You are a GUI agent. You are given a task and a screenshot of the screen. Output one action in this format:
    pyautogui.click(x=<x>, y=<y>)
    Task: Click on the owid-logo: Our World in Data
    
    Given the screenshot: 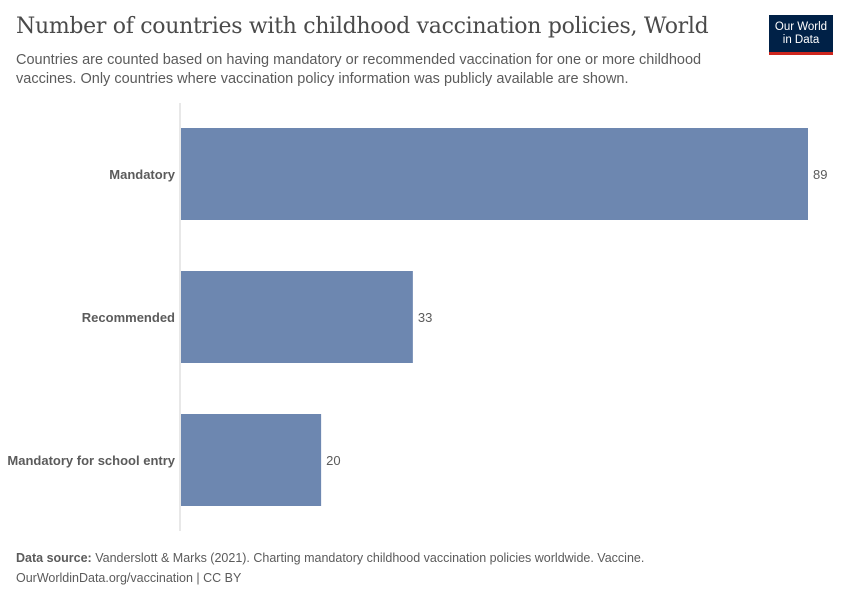 What is the action you would take?
    pyautogui.click(x=801, y=35)
    